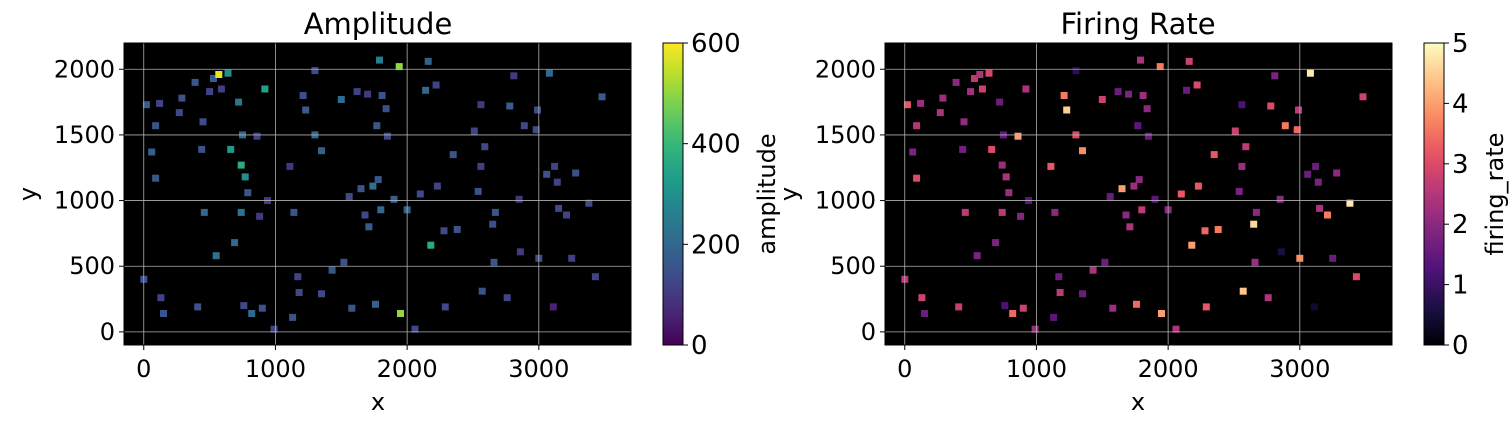  I want to click on firing-rate-colorbar-tick-label-3: 3, so click(1460, 165).